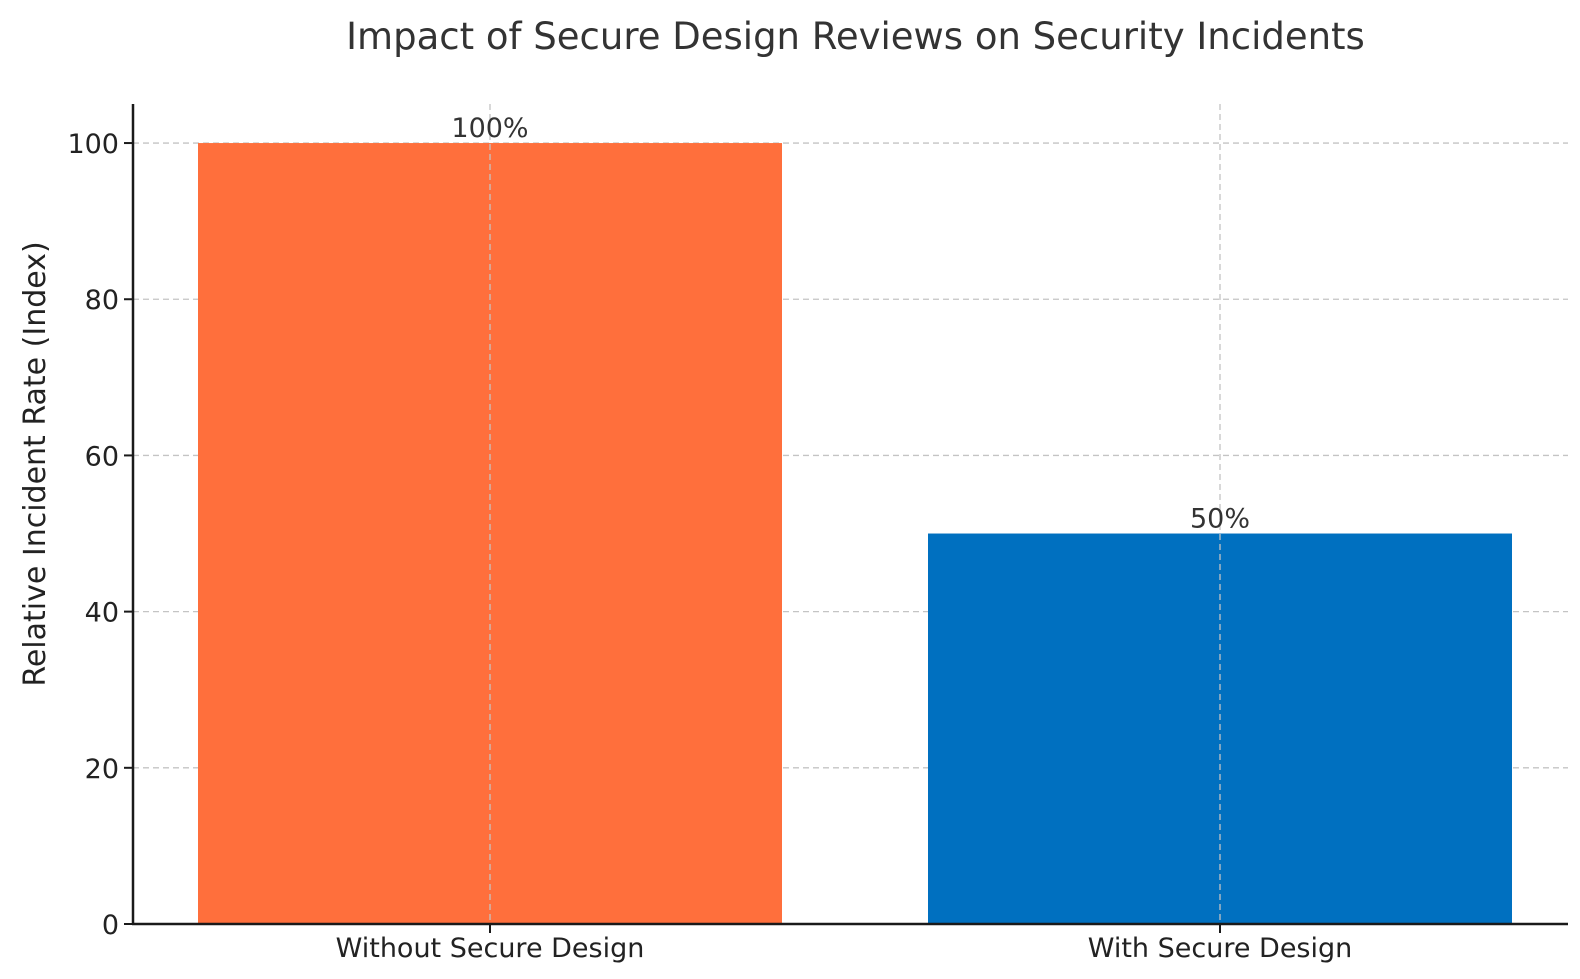  I want to click on x-tick-label: Without Secure Design, so click(490, 948).